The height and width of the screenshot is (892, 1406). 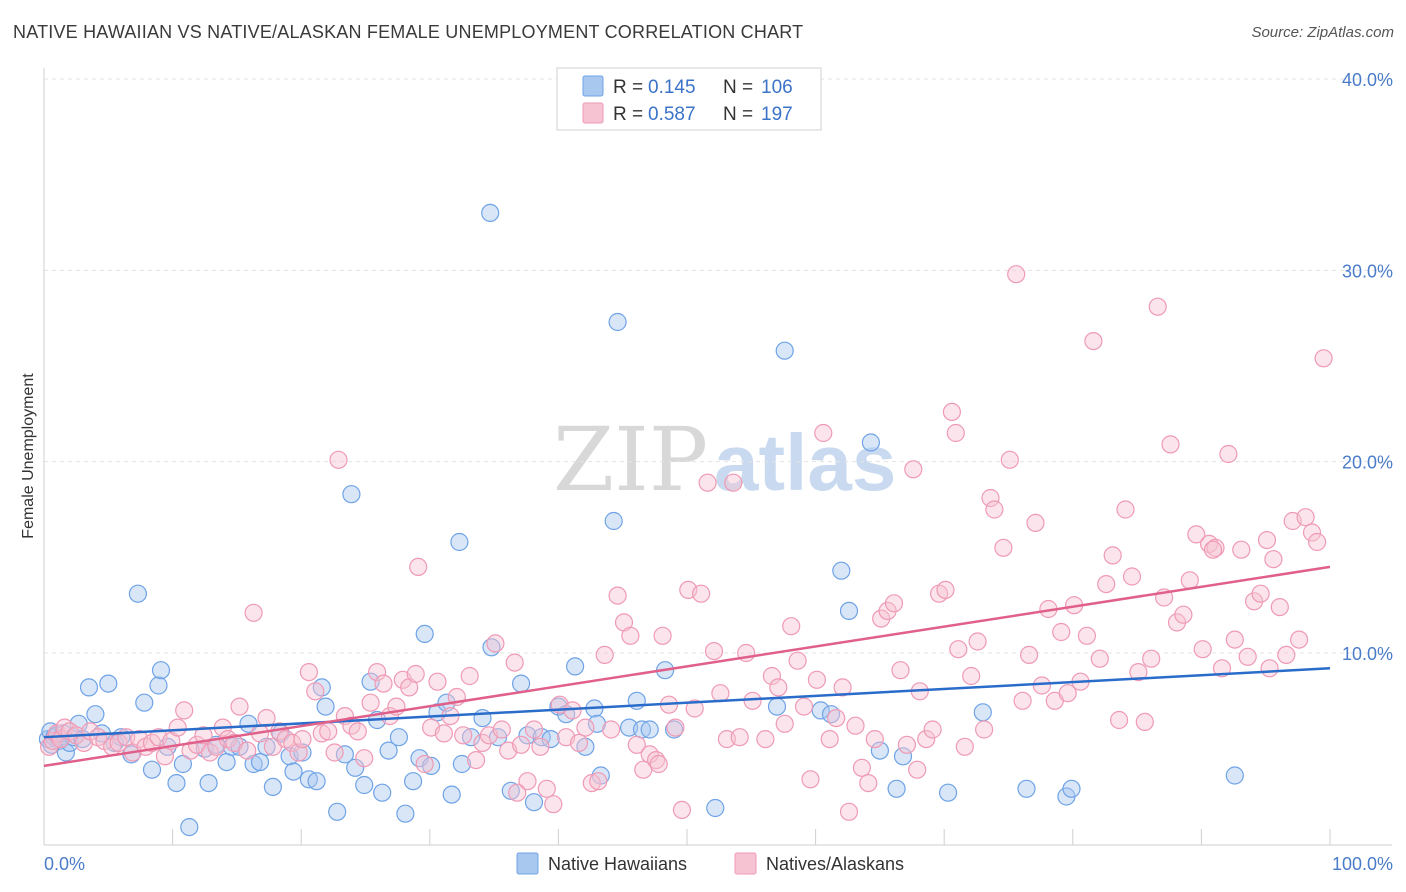 I want to click on legend-swatch-alaskans, so click(x=593, y=113).